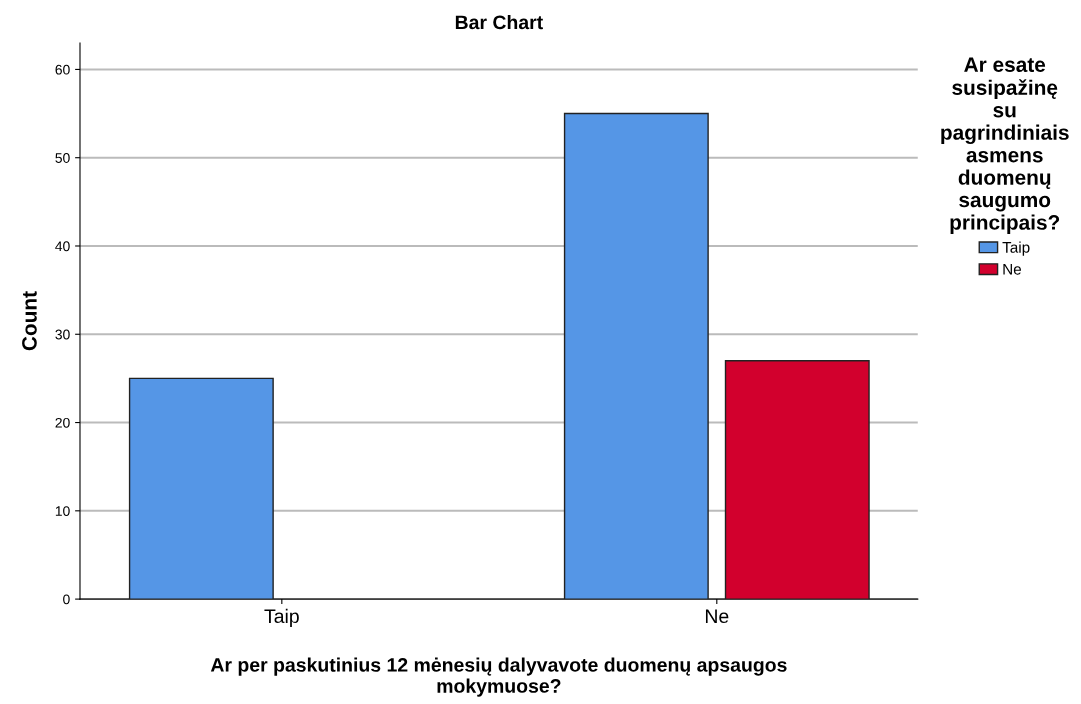 This screenshot has height=704, width=1081. I want to click on y-tick-label: 10, so click(62, 511).